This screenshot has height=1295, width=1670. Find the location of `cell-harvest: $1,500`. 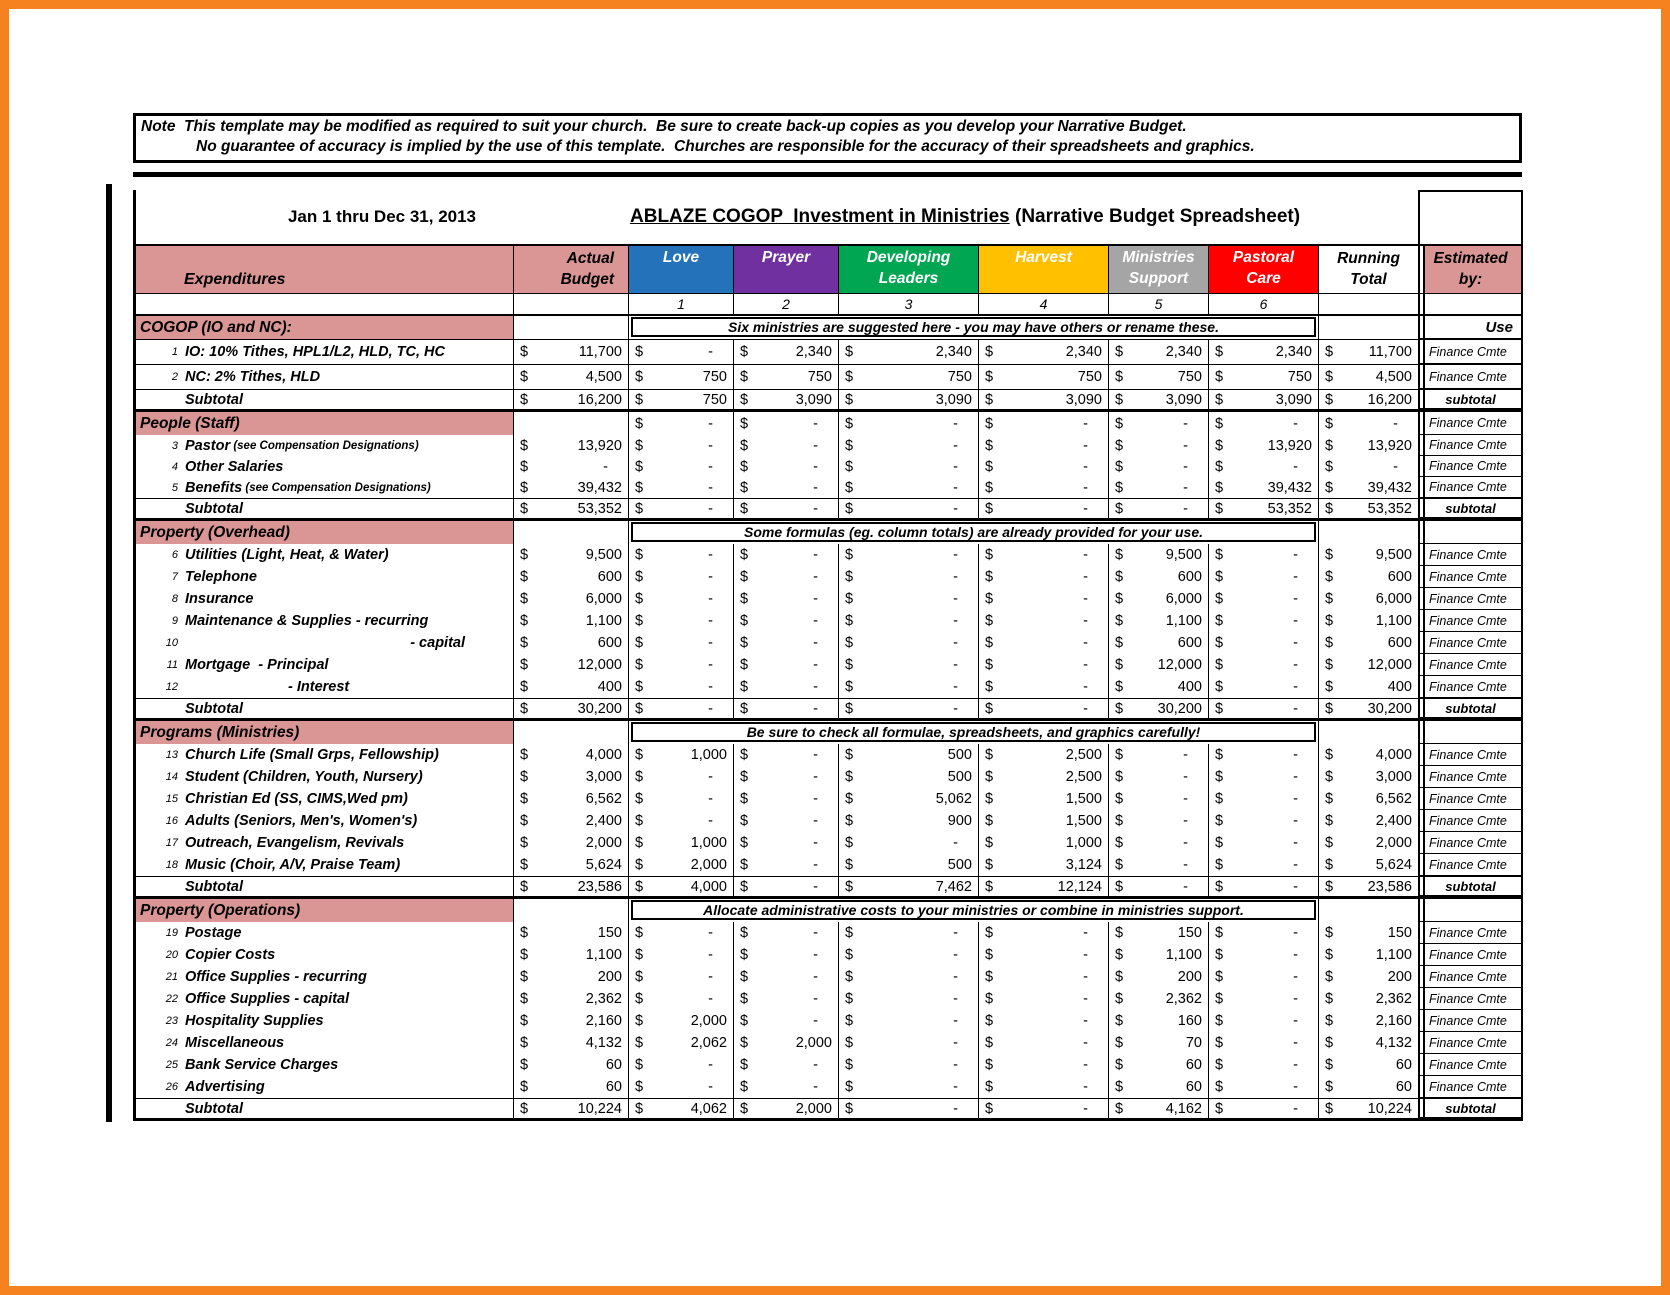

cell-harvest: $1,500 is located at coordinates (1043, 821).